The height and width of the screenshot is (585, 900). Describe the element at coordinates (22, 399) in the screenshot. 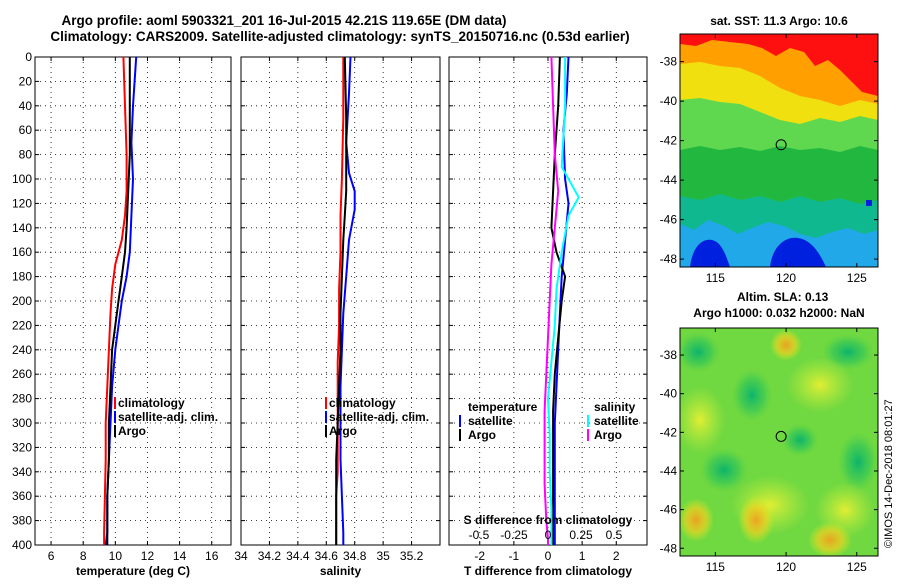

I see `depth-tick-label: 280` at that location.